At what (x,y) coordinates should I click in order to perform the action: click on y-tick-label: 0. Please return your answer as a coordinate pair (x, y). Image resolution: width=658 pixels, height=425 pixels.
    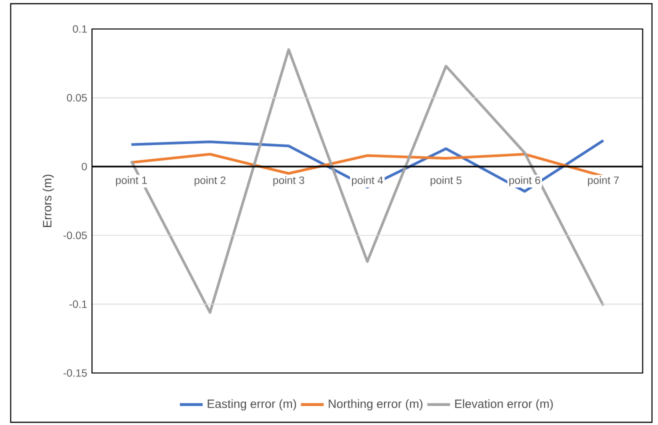
    Looking at the image, I should click on (84, 166).